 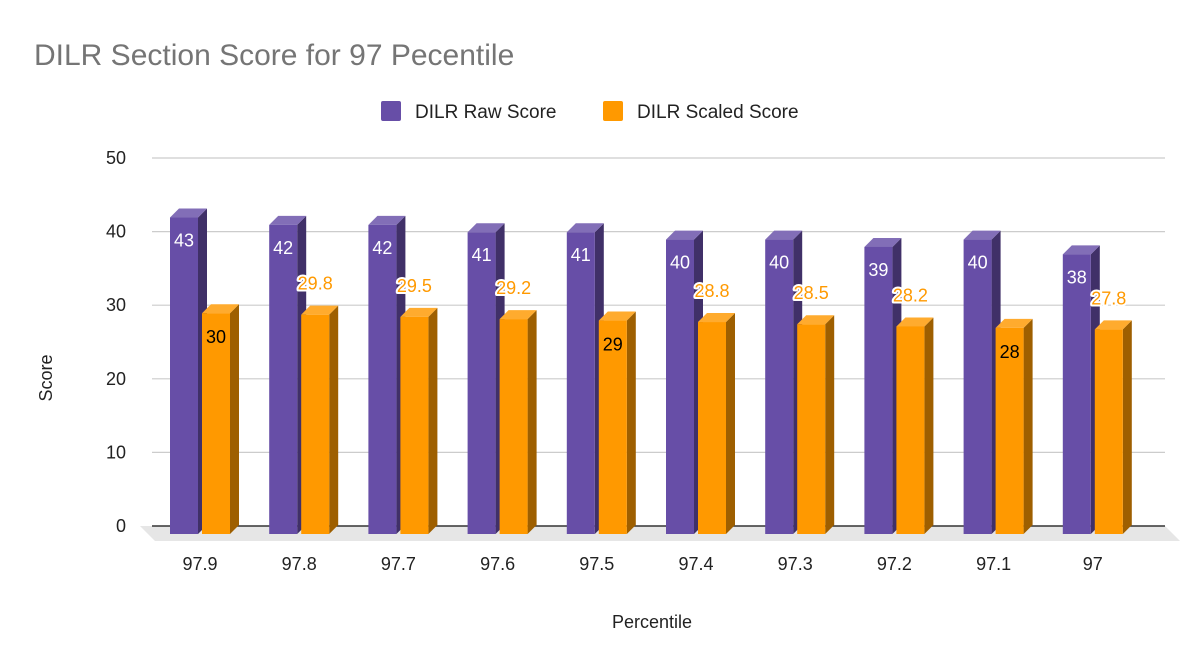 What do you see at coordinates (274, 55) in the screenshot?
I see `chart-title: DILR Section Score for 97 Pecentile` at bounding box center [274, 55].